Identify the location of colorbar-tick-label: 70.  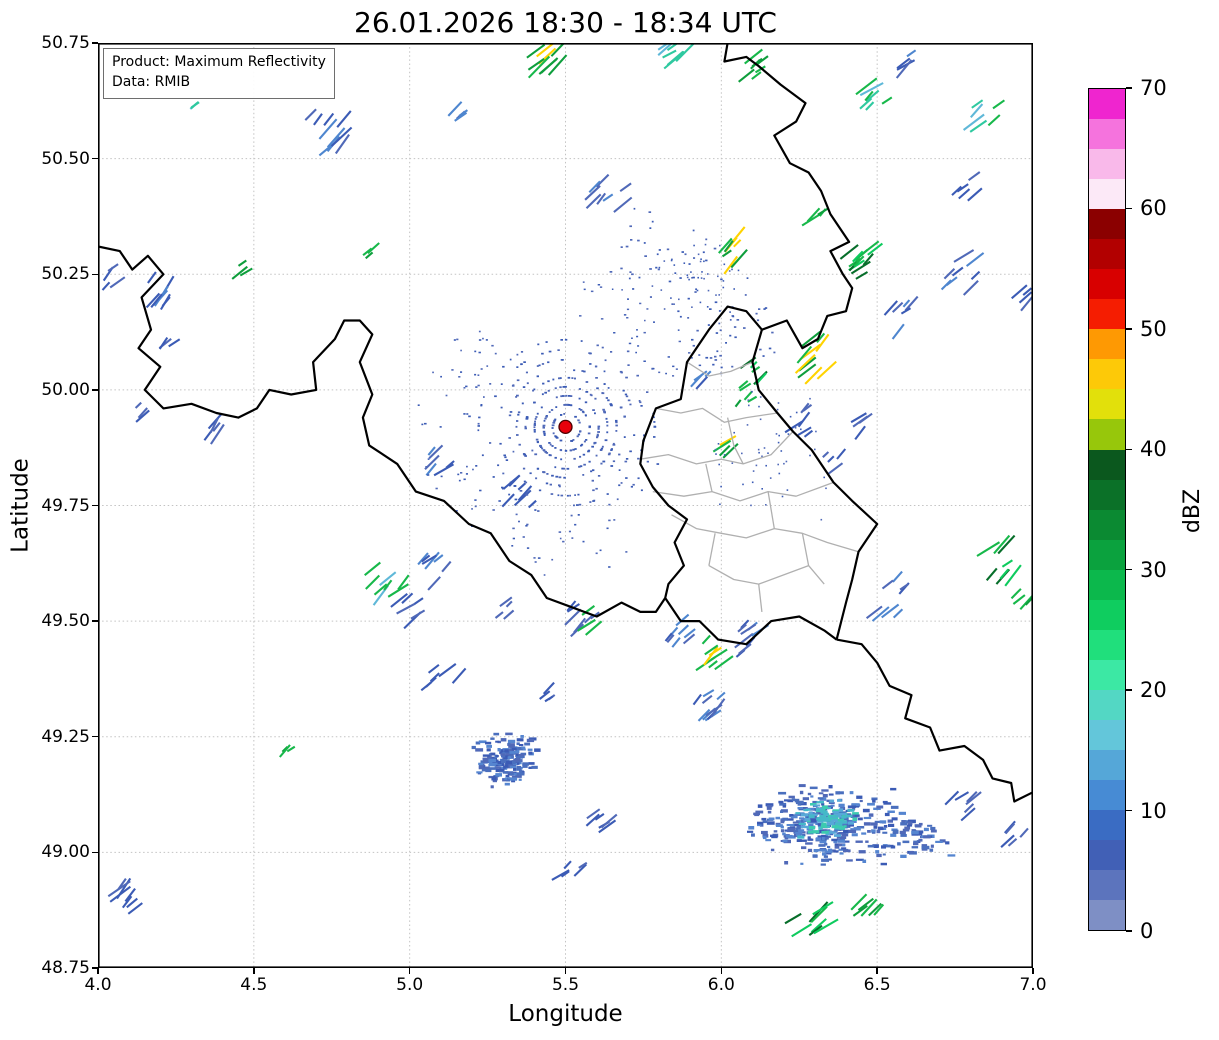
(1153, 88).